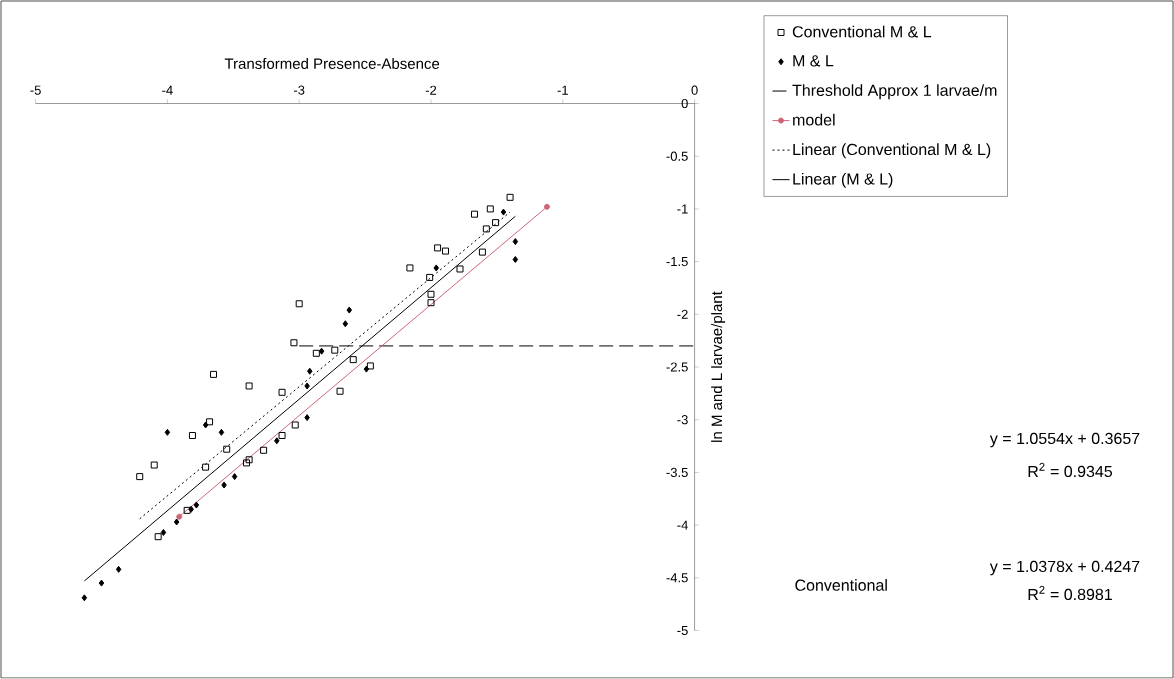 The image size is (1174, 679). I want to click on y-tick-label: -1, so click(682, 209).